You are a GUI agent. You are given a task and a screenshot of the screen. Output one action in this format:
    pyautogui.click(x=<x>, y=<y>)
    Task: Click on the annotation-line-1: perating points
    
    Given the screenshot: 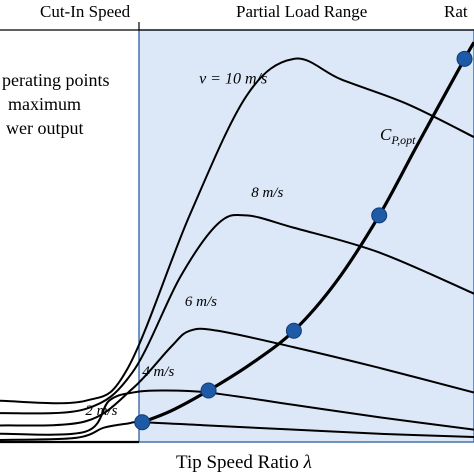 What is the action you would take?
    pyautogui.click(x=55, y=80)
    